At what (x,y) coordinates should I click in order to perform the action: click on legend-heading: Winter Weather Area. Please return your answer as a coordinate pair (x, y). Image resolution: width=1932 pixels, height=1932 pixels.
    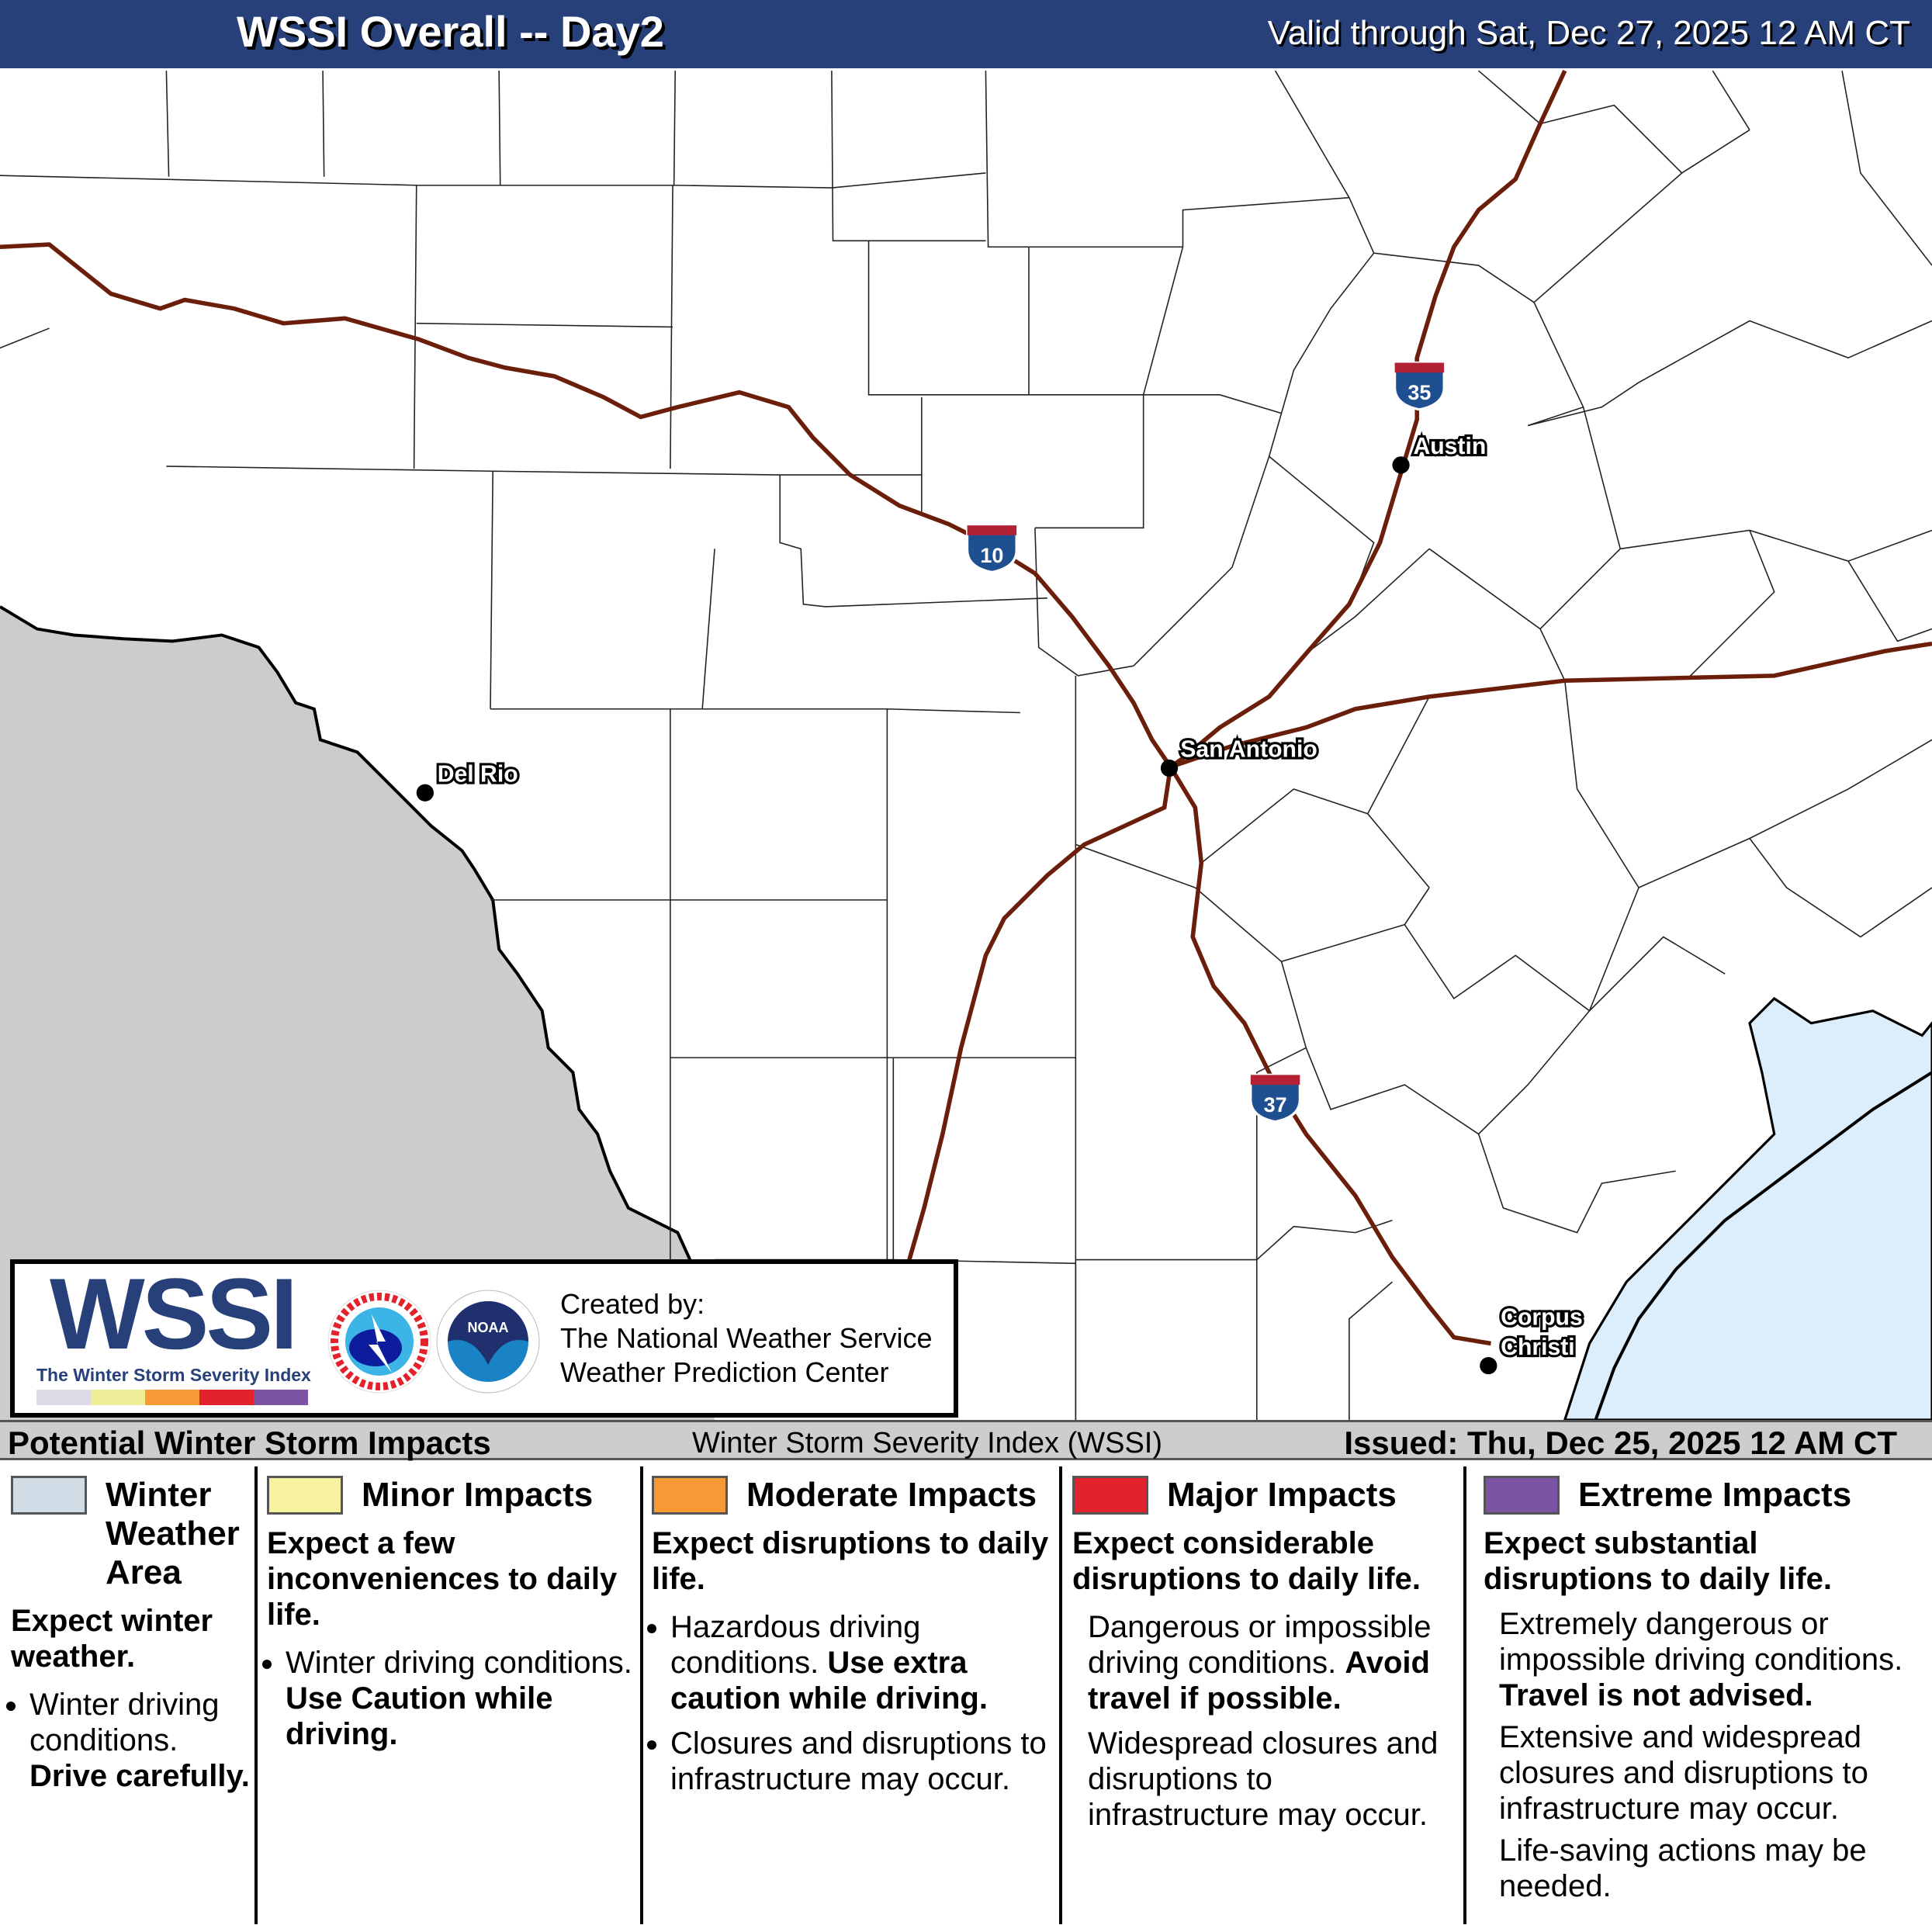
    Looking at the image, I should click on (173, 1533).